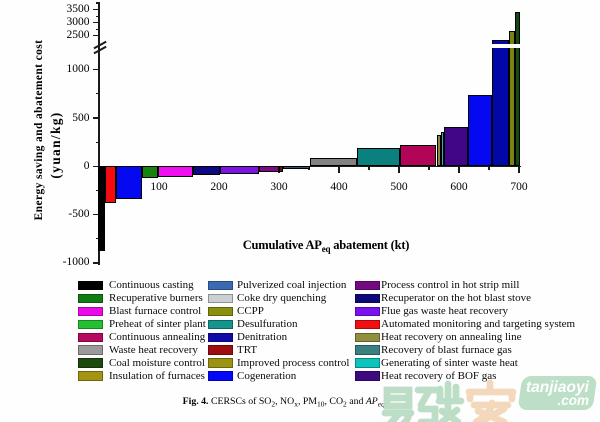 The width and height of the screenshot is (600, 422). Describe the element at coordinates (55, 145) in the screenshot. I see `y-axis-title-line2: (yuan/kg)` at that location.